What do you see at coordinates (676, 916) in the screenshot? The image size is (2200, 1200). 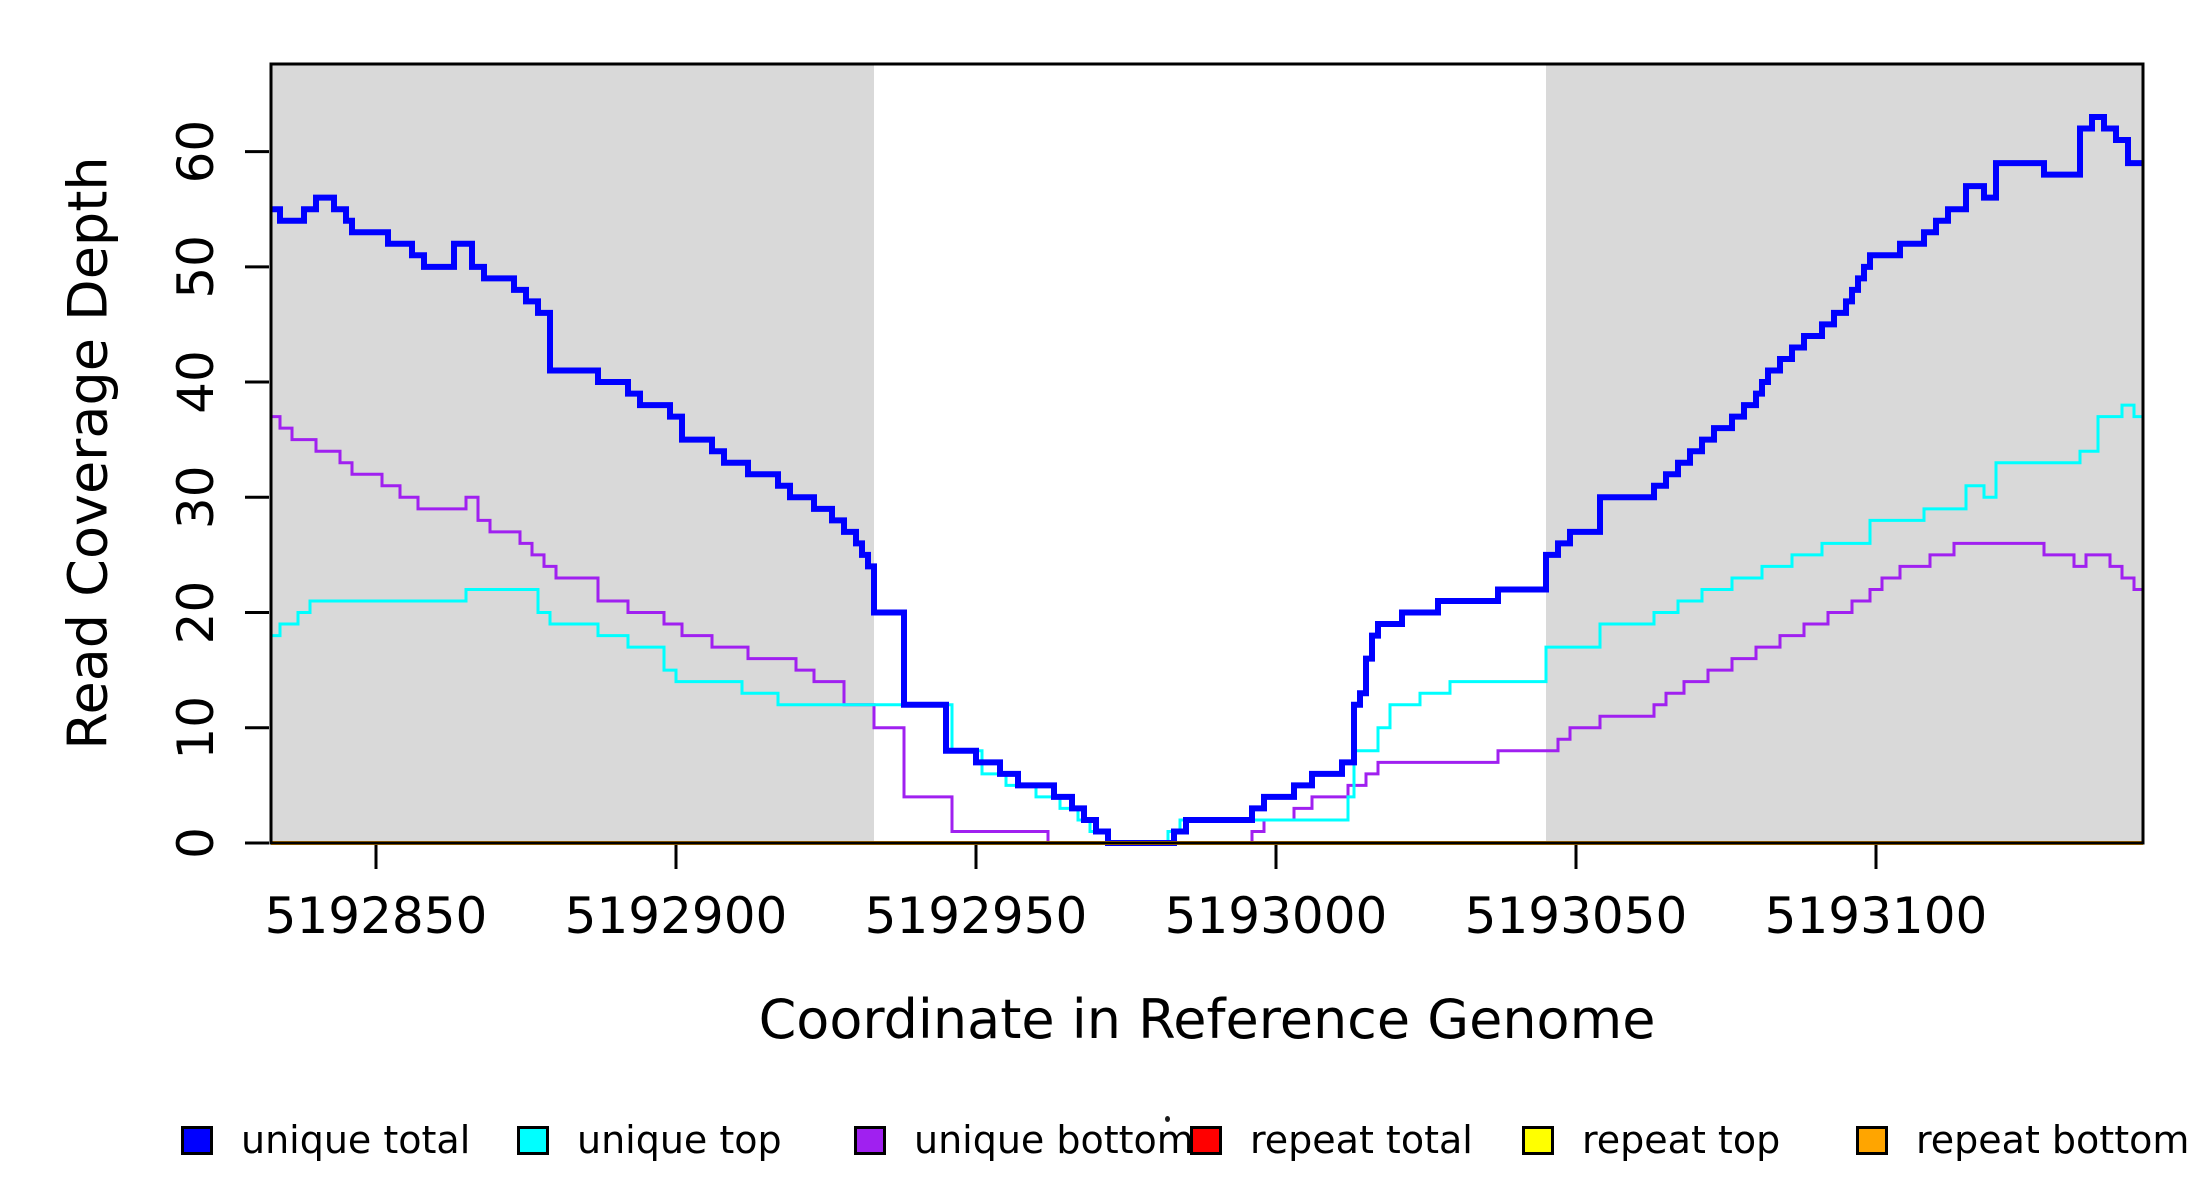 I see `x-tick-label: 5192900` at bounding box center [676, 916].